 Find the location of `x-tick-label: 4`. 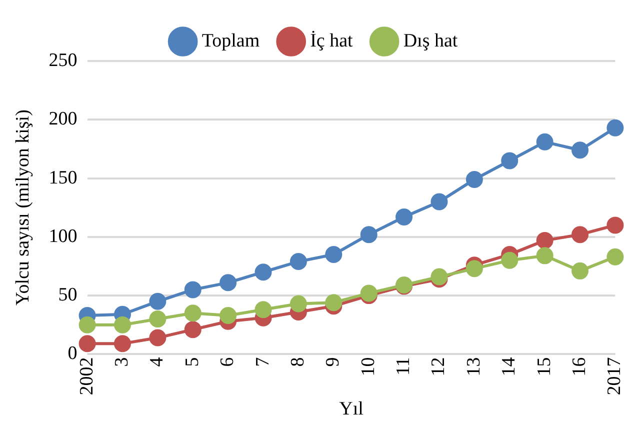

x-tick-label: 4 is located at coordinates (157, 361).